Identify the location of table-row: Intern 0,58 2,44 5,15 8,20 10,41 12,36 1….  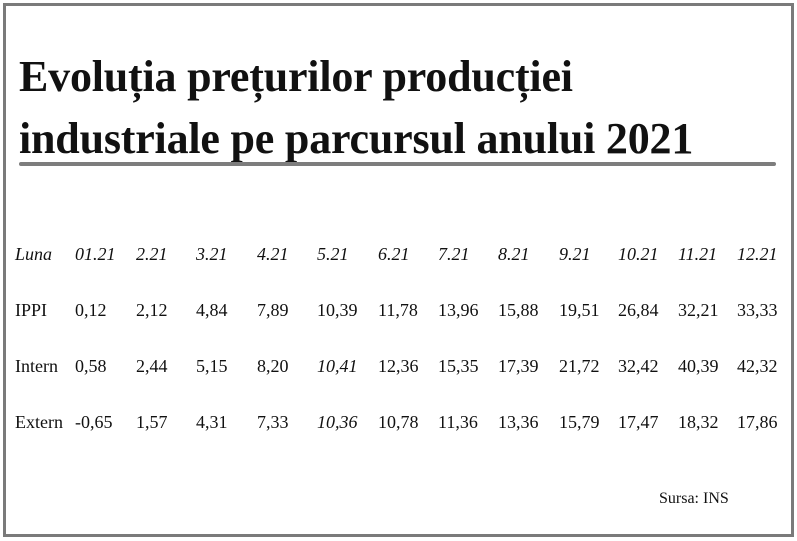
(405, 376).